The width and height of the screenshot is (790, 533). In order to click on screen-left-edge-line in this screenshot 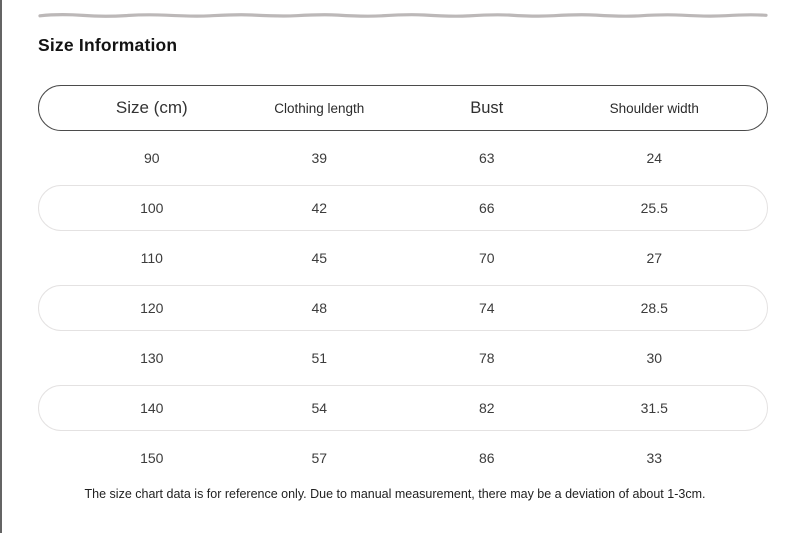, I will do `click(1, 266)`.